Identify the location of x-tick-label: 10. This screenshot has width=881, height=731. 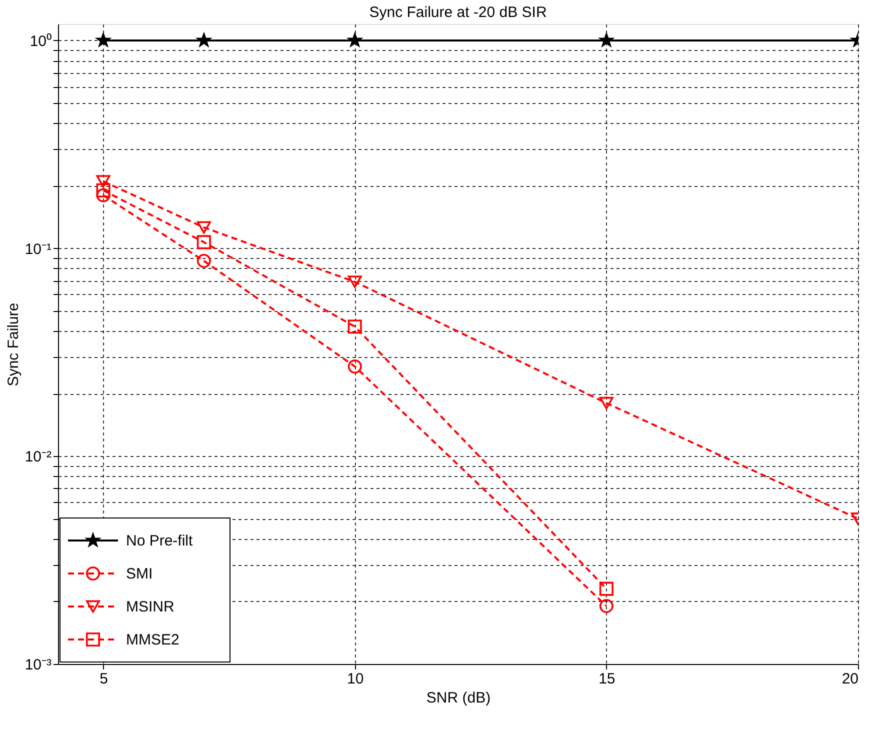
(355, 679).